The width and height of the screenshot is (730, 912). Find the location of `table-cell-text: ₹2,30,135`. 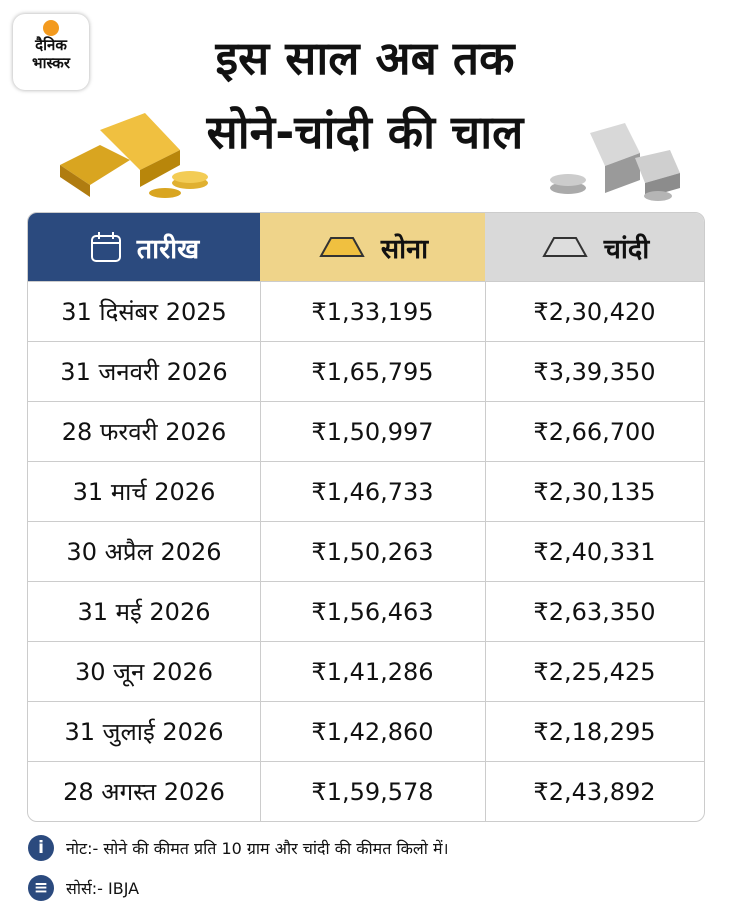

table-cell-text: ₹2,30,135 is located at coordinates (594, 491).